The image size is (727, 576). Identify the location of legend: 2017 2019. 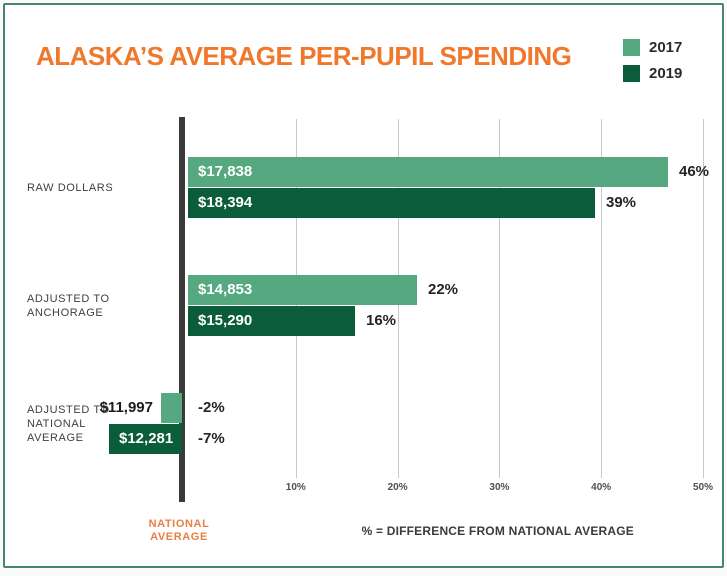
(652, 60).